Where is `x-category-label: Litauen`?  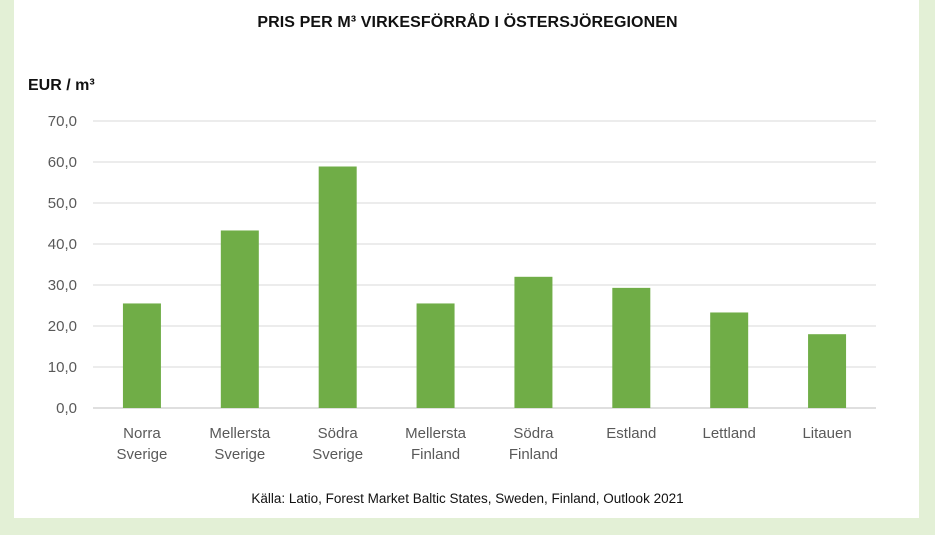 x-category-label: Litauen is located at coordinates (826, 433).